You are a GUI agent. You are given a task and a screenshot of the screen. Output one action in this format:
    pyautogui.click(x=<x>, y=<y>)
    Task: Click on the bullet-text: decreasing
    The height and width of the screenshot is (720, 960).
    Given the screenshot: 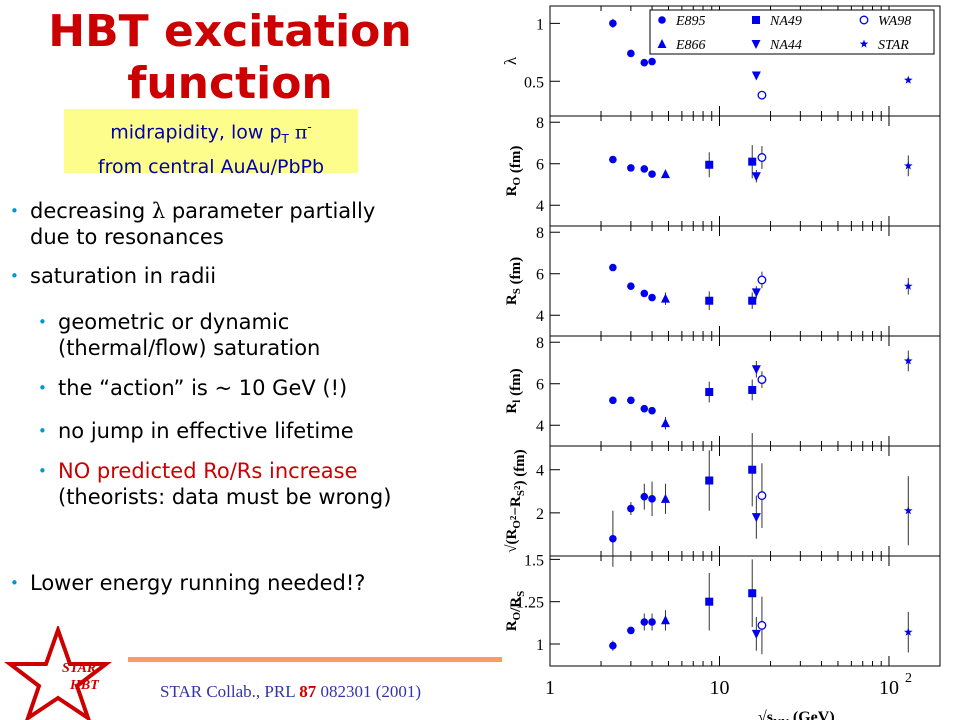 What is the action you would take?
    pyautogui.click(x=91, y=211)
    